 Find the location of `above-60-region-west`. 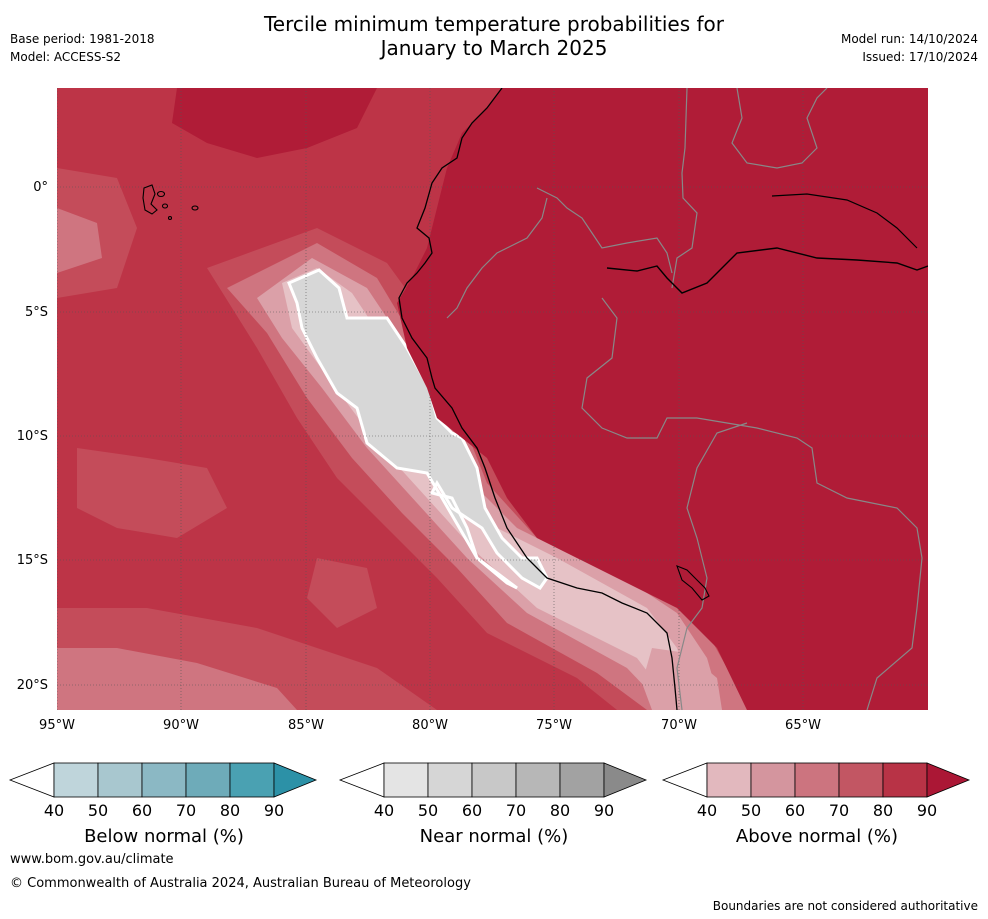

above-60-region-west is located at coordinates (79, 240).